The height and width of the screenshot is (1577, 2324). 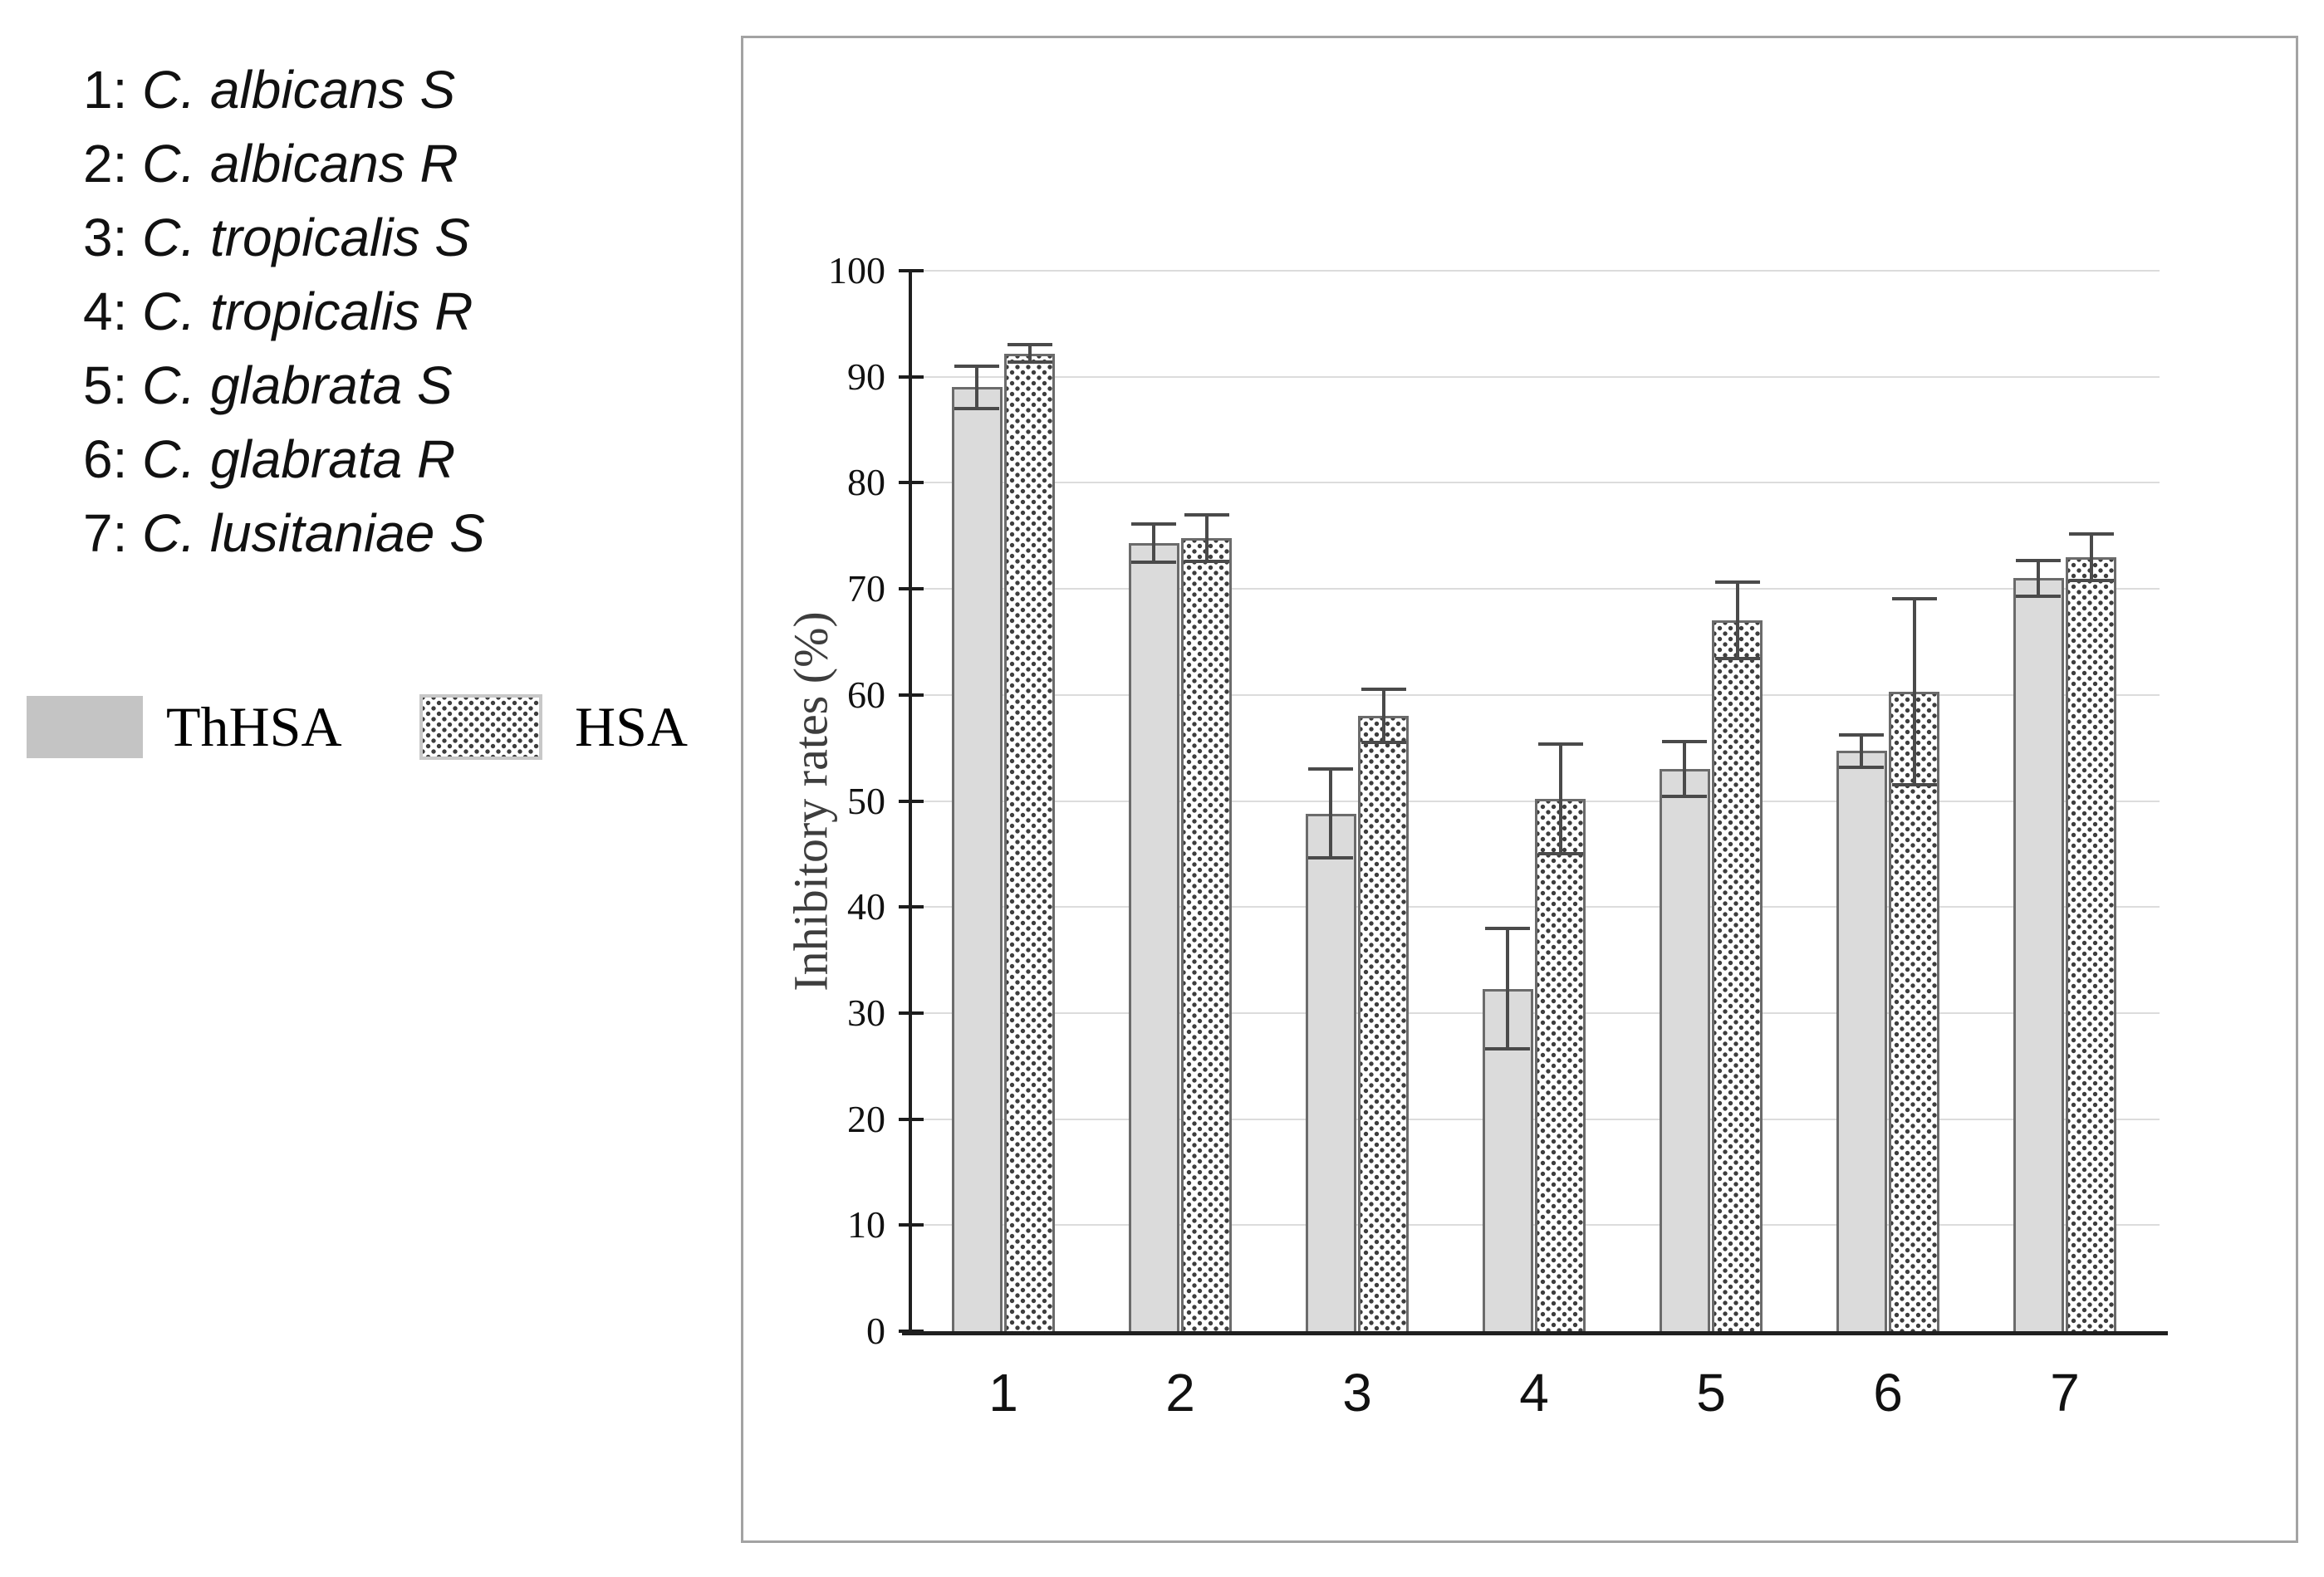 I want to click on error-bar-hsa-6-cap-bottom, so click(x=1914, y=785).